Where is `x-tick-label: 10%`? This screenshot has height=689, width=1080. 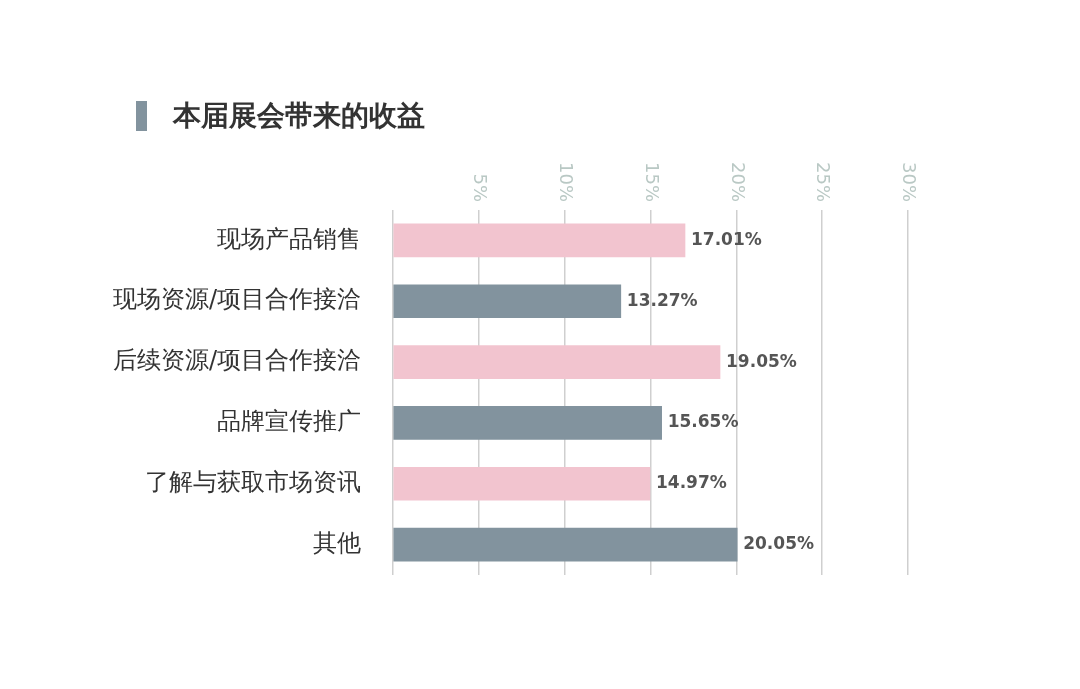
x-tick-label: 10% is located at coordinates (566, 181).